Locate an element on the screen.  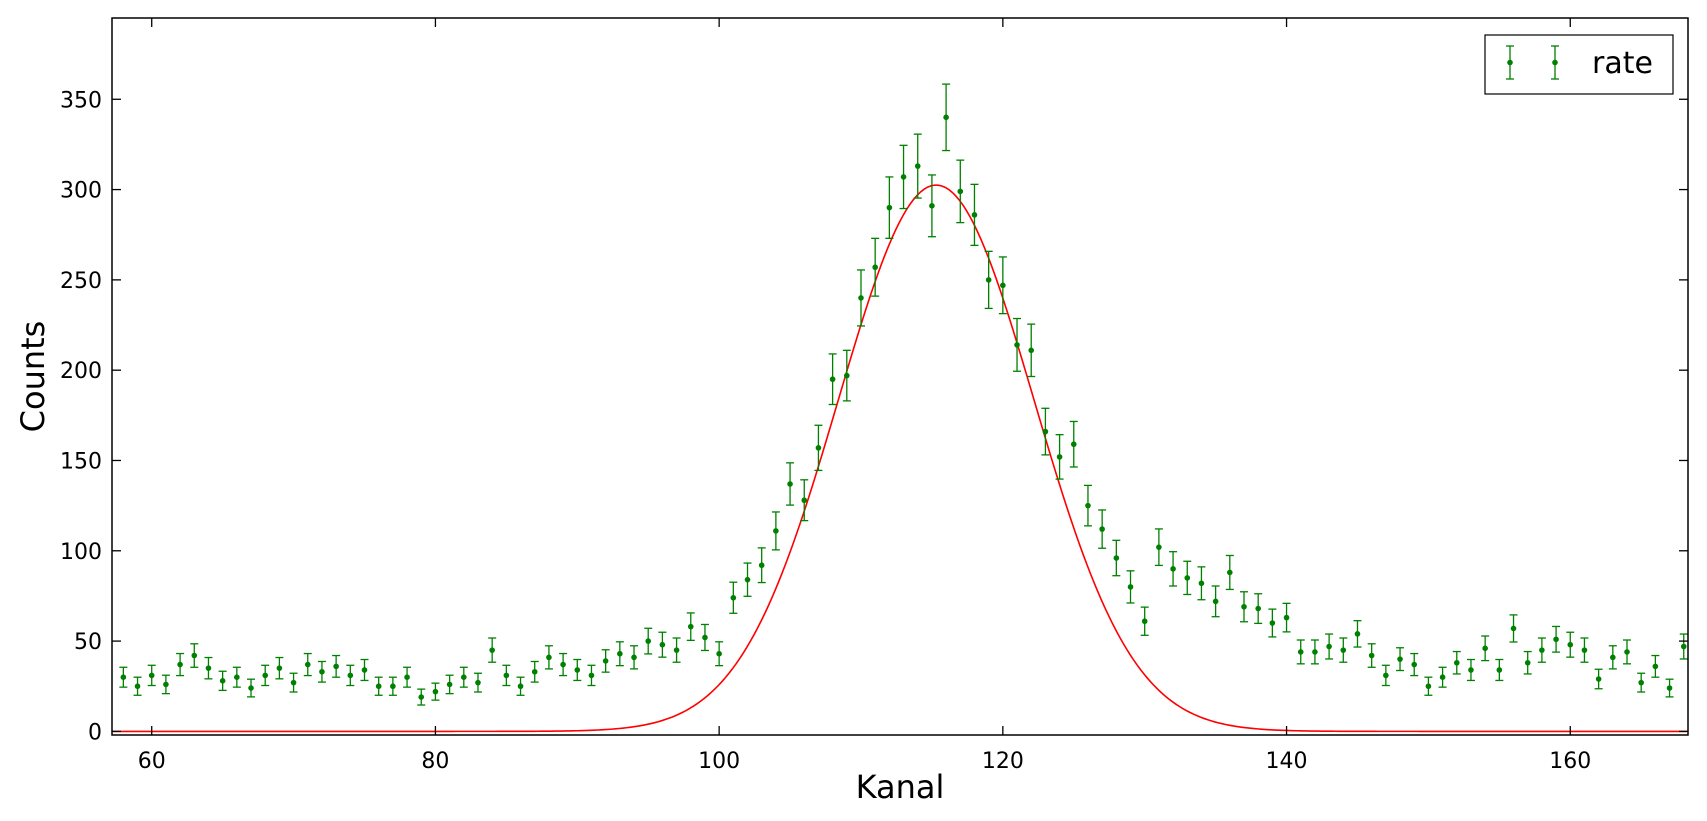
y-tick-label: 0 is located at coordinates (95, 732).